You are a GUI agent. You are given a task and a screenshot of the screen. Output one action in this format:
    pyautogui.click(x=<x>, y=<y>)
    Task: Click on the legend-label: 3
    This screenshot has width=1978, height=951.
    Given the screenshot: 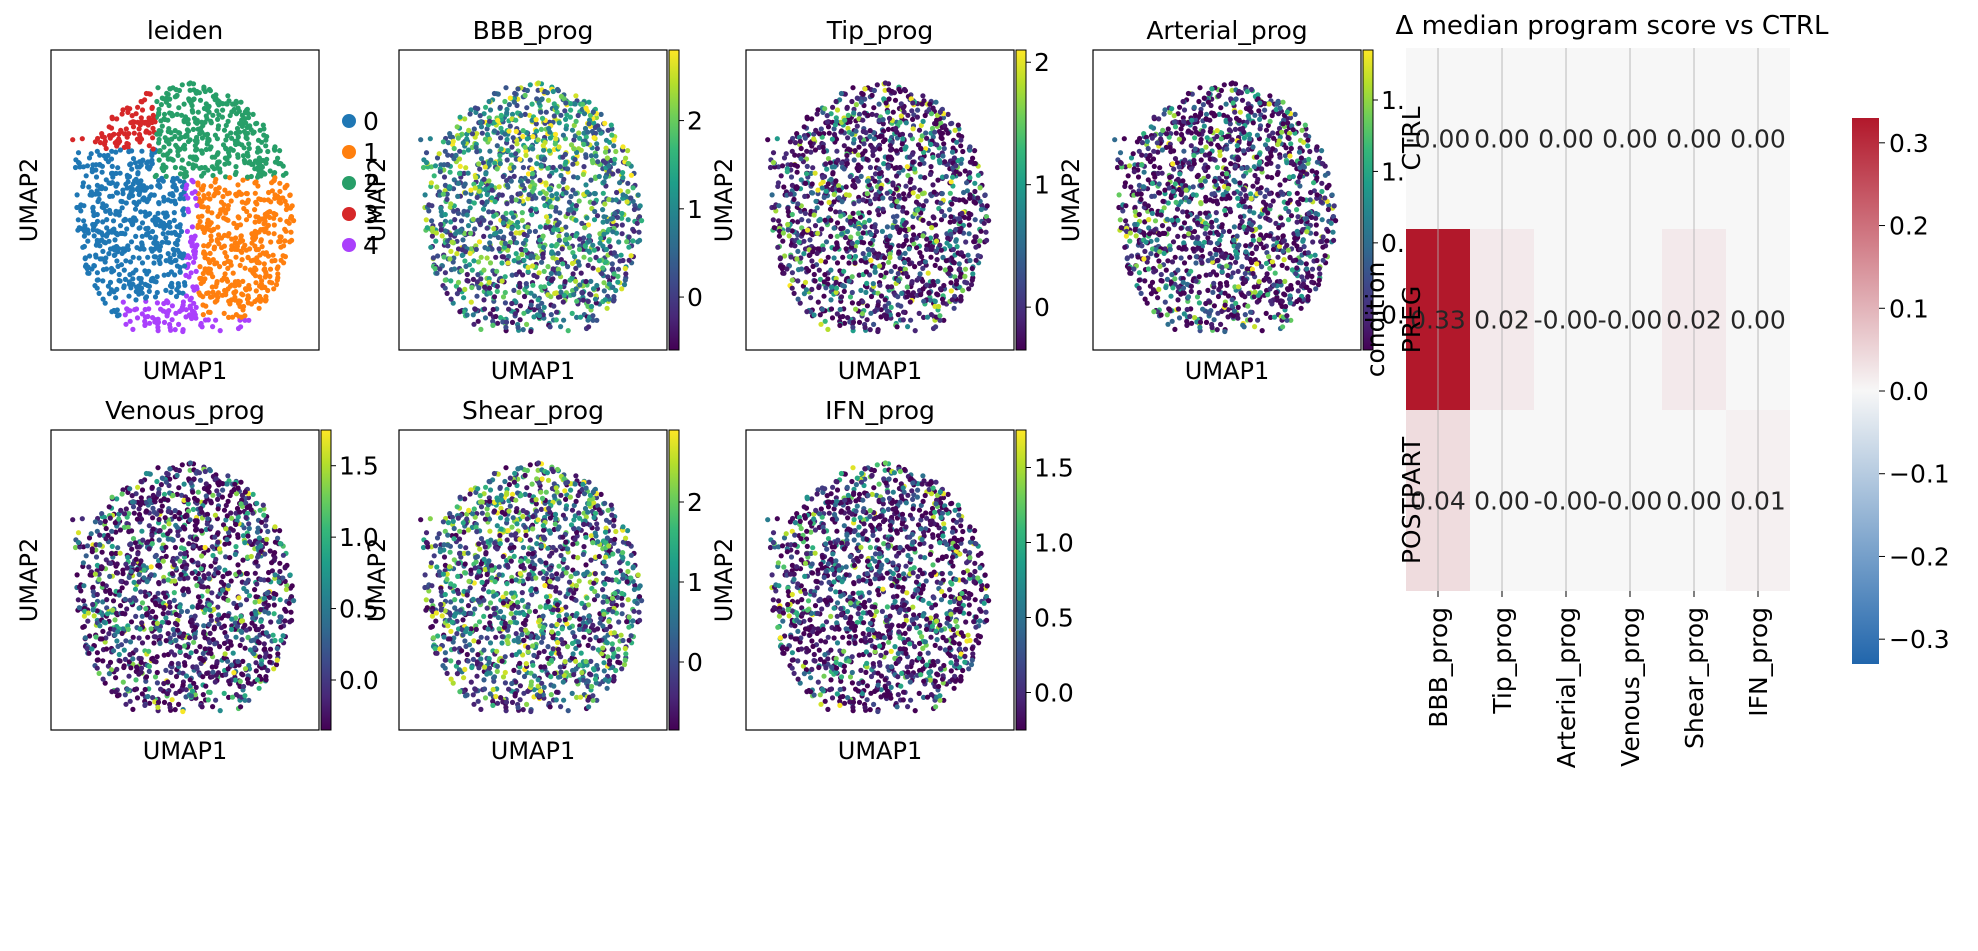 What is the action you would take?
    pyautogui.click(x=371, y=214)
    